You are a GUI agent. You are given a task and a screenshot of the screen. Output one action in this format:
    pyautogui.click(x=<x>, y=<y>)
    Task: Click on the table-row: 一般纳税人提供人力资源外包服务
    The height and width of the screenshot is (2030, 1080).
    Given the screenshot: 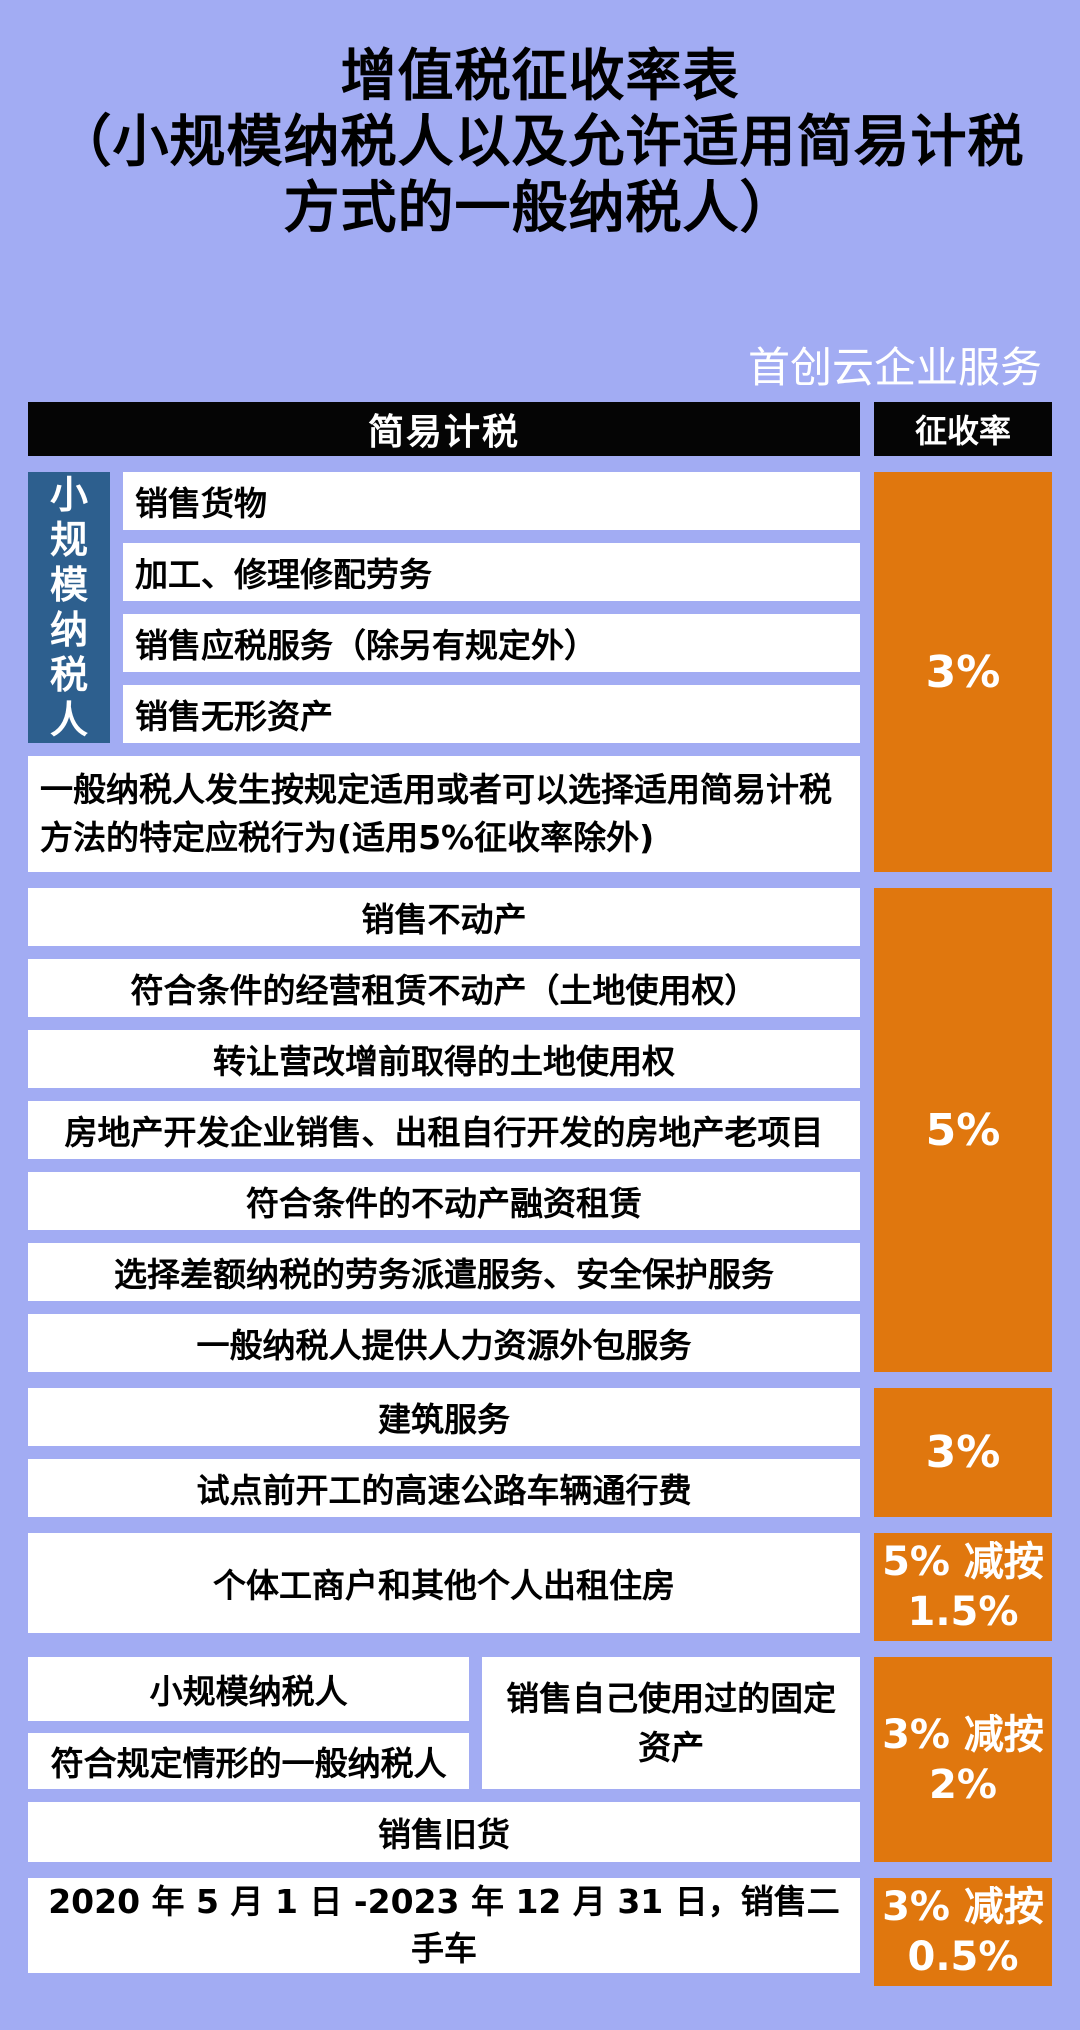 What is the action you would take?
    pyautogui.click(x=444, y=1343)
    